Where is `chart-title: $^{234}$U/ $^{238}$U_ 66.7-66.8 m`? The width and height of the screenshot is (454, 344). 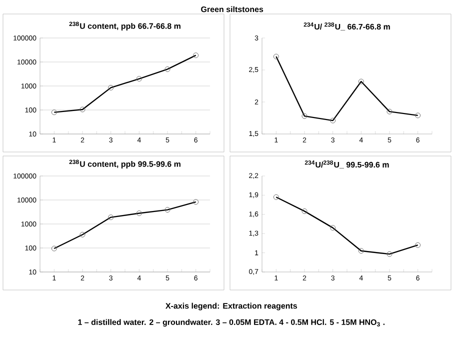
chart-title: $^{234}$U/ $^{238}$U_ 66.7-66.8 m is located at coordinates (347, 26).